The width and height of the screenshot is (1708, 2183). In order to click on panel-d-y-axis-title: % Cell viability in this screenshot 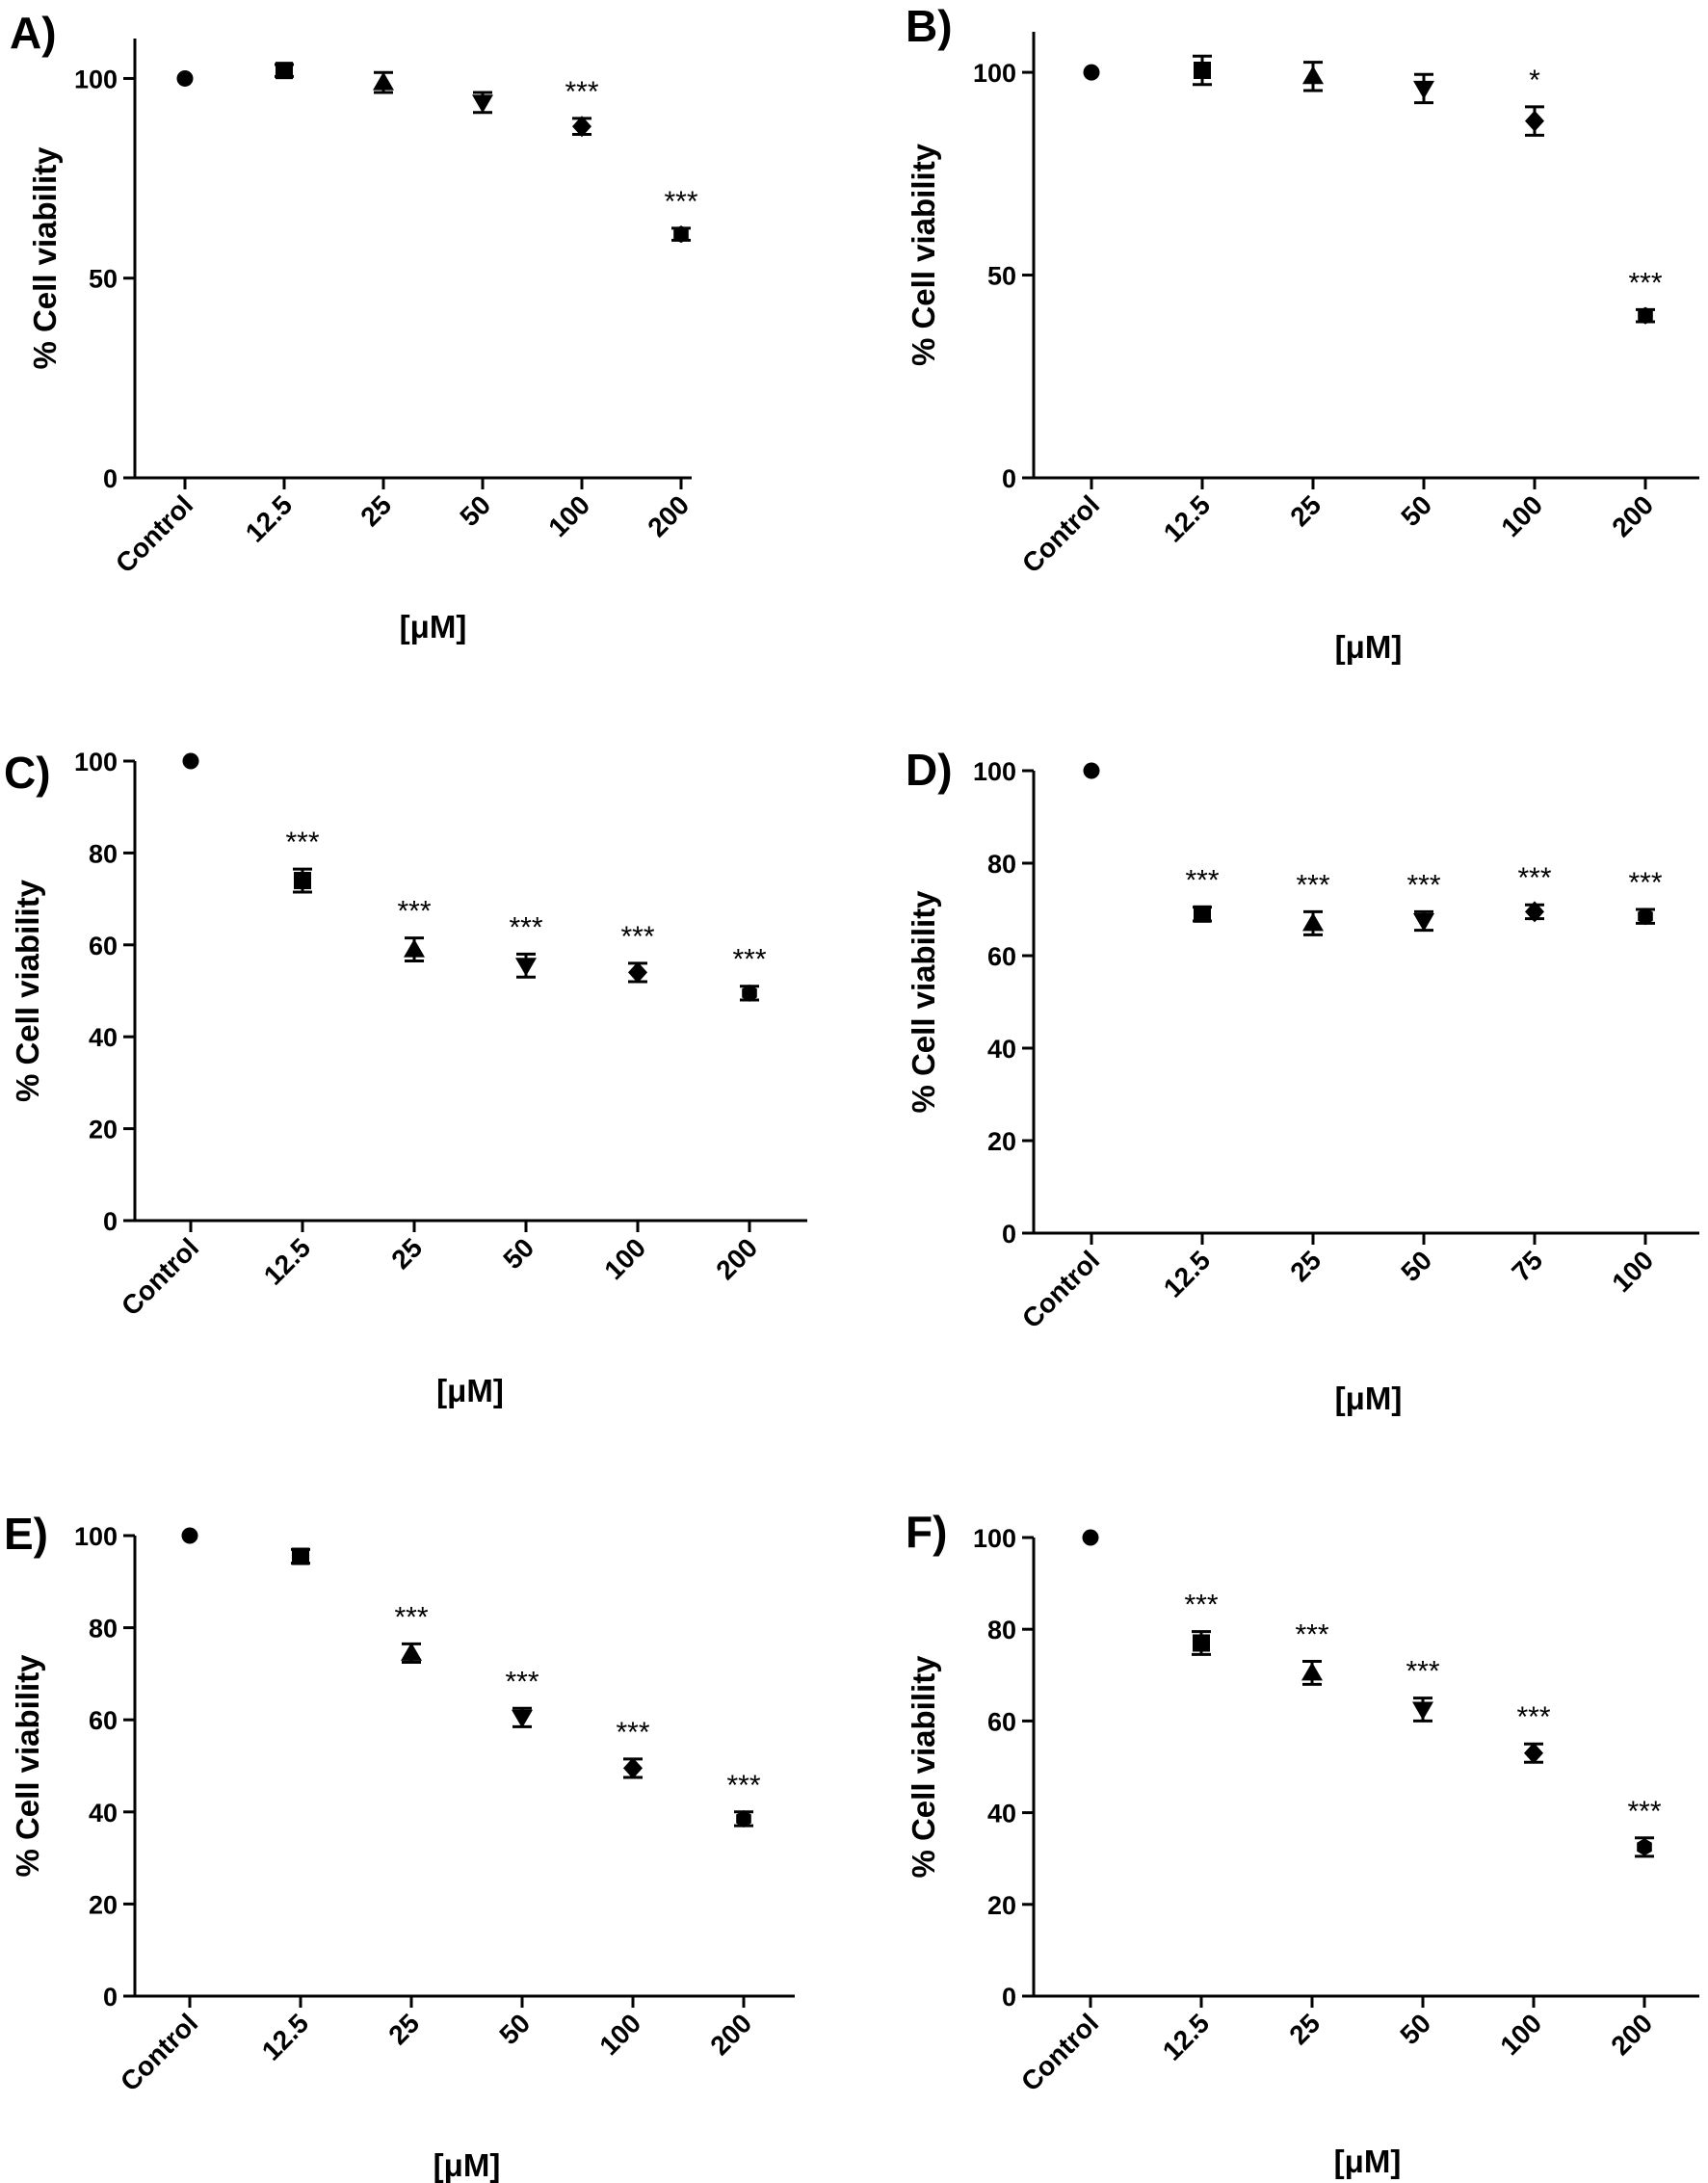, I will do `click(923, 1002)`.